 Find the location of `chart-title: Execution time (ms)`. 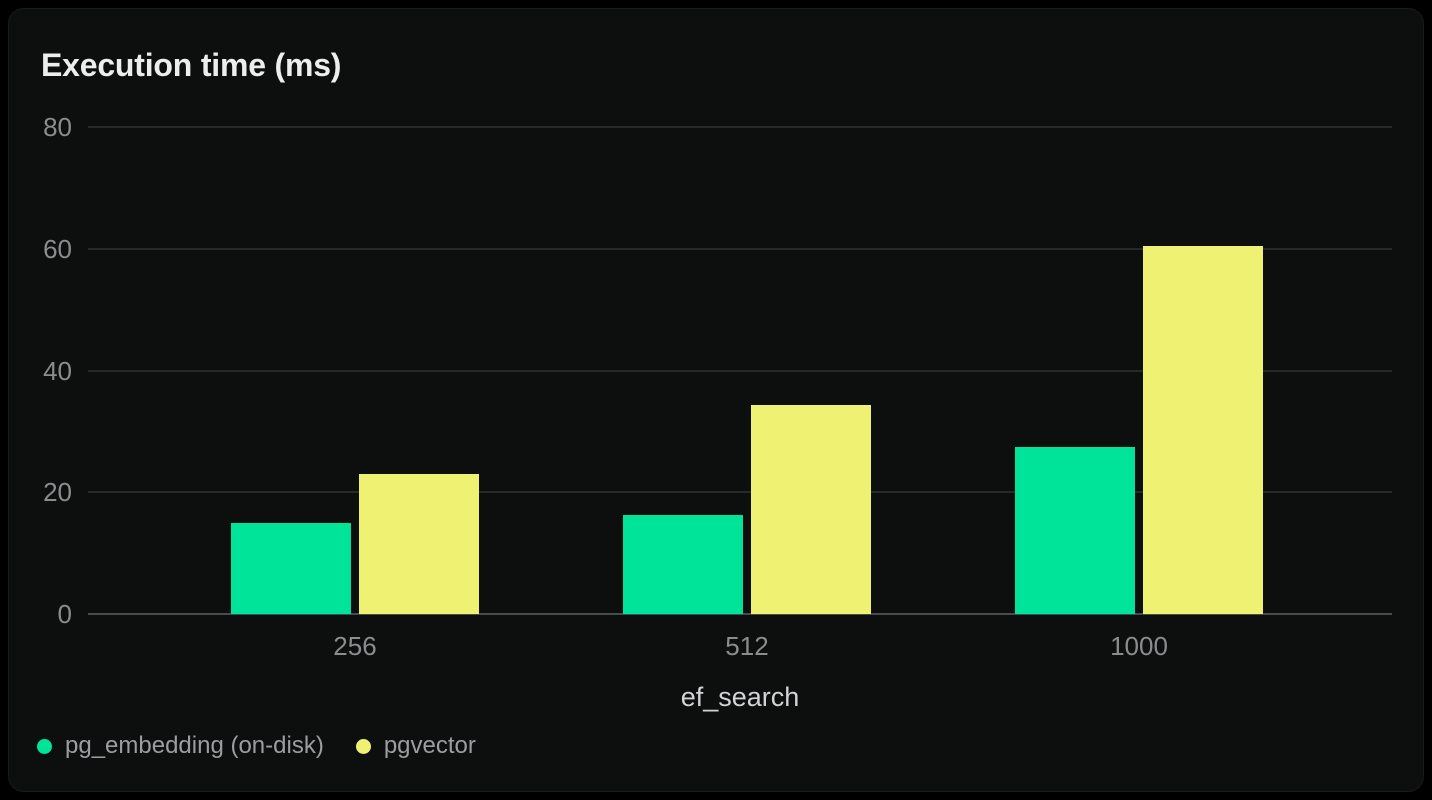

chart-title: Execution time (ms) is located at coordinates (191, 65).